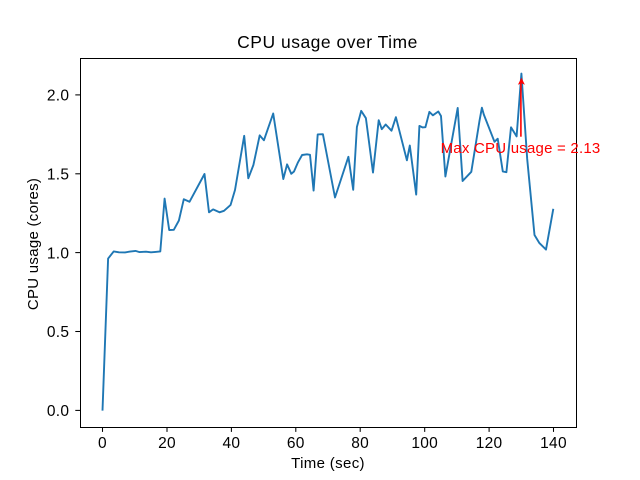 Image resolution: width=640 pixels, height=480 pixels. Describe the element at coordinates (296, 443) in the screenshot. I see `svg-text: 60` at that location.